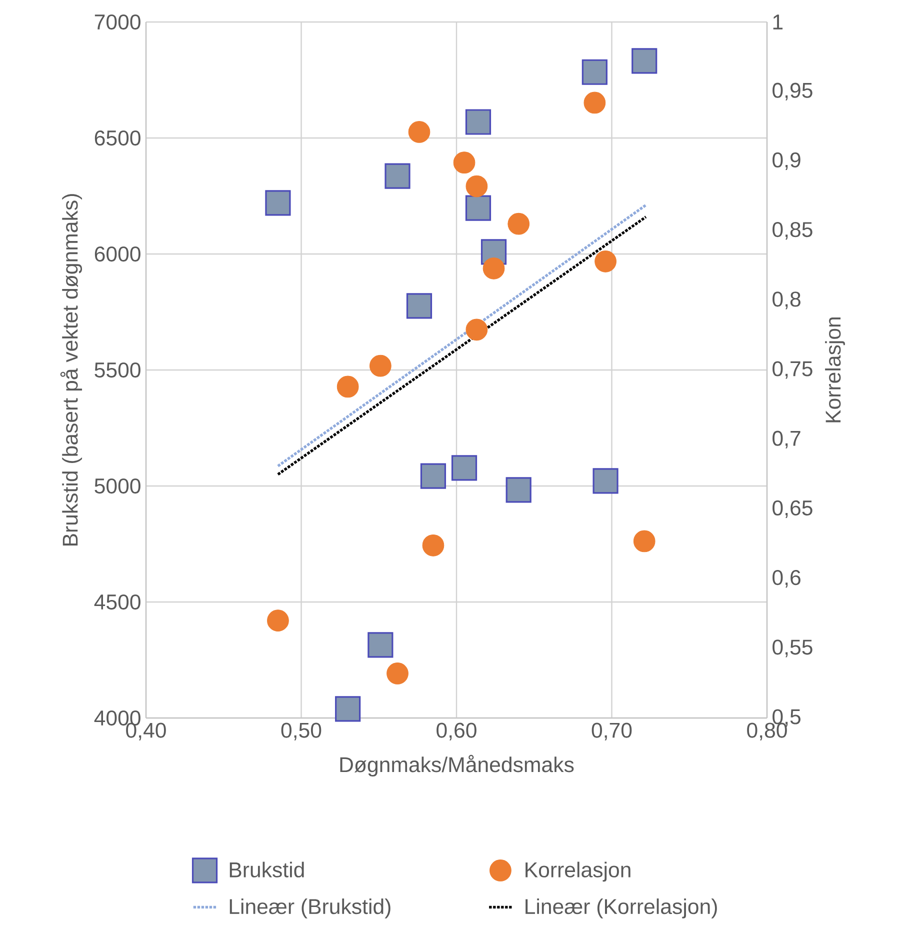  I want to click on legend-label: Lineær (Brukstid), so click(310, 908).